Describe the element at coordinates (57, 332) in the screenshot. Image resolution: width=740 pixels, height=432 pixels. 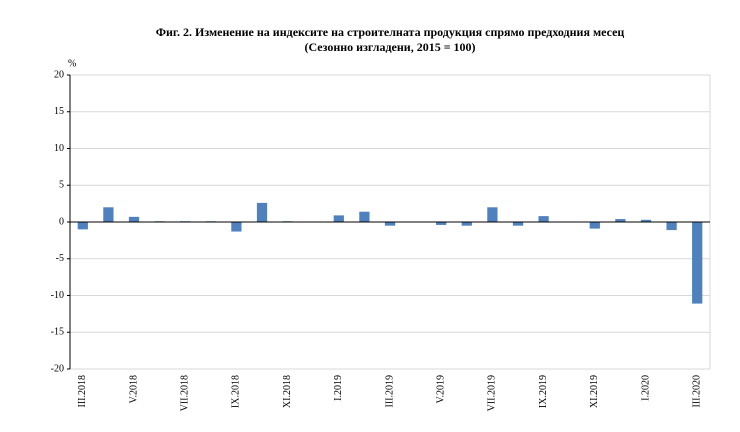
I see `y-tick-label: -15` at that location.